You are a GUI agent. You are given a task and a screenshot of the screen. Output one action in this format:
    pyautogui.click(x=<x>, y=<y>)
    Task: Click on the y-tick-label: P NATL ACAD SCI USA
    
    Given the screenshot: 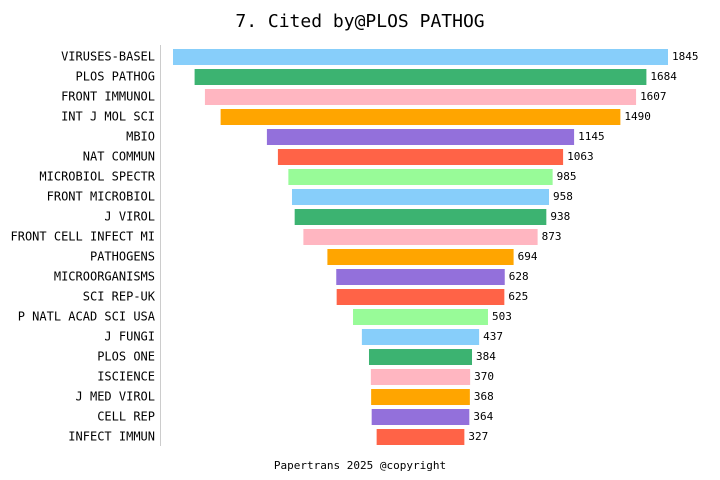 What is the action you would take?
    pyautogui.click(x=87, y=317)
    